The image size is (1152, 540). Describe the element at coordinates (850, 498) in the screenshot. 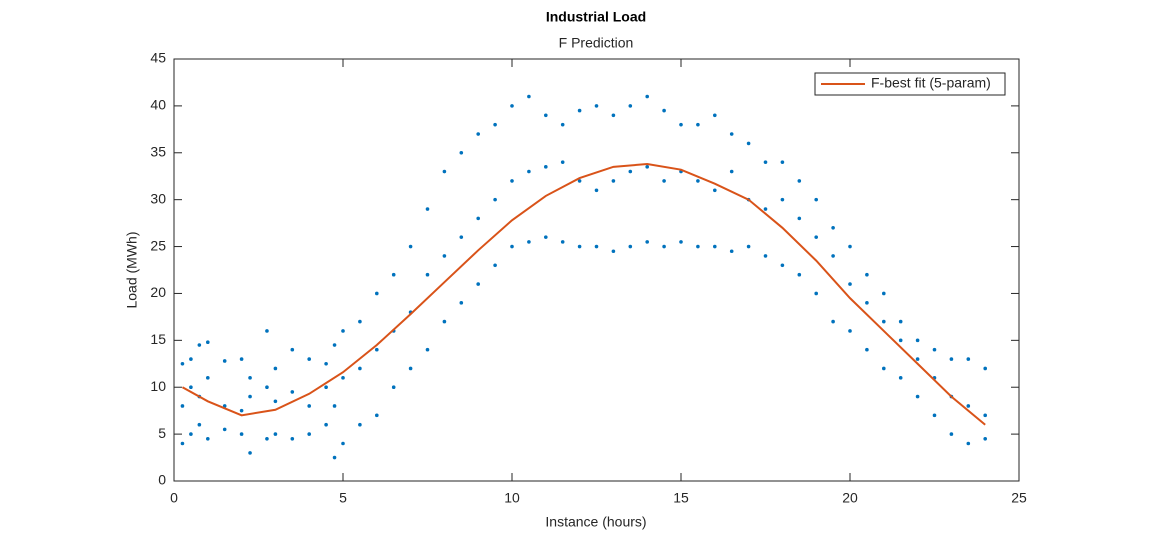

I see `x-tick-label: 20` at that location.